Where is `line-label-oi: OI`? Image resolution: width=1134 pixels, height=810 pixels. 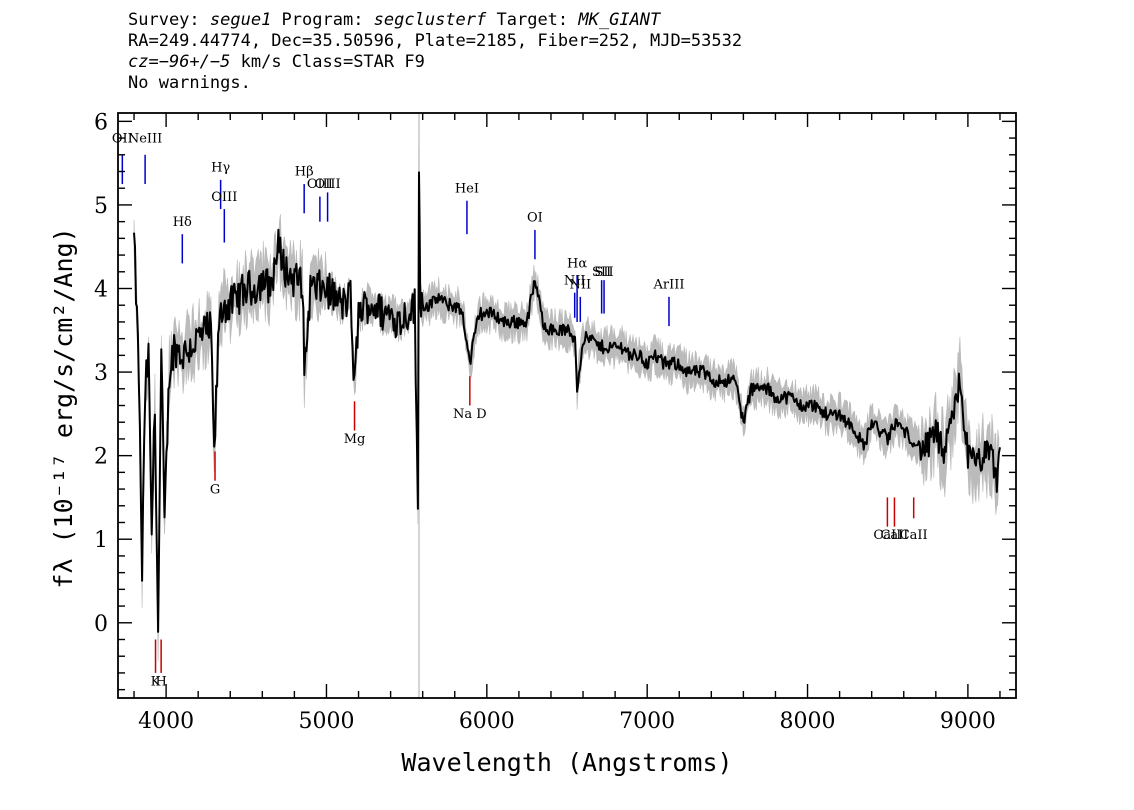 line-label-oi: OI is located at coordinates (535, 218).